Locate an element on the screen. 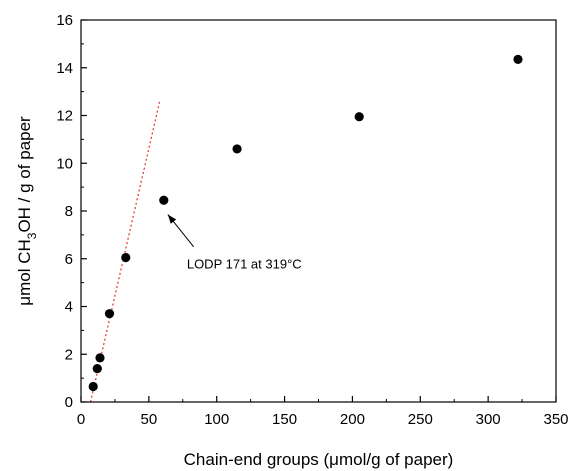 This screenshot has height=471, width=569. y-axis-title: μmol CH3OH / g of paper is located at coordinates (27, 211).